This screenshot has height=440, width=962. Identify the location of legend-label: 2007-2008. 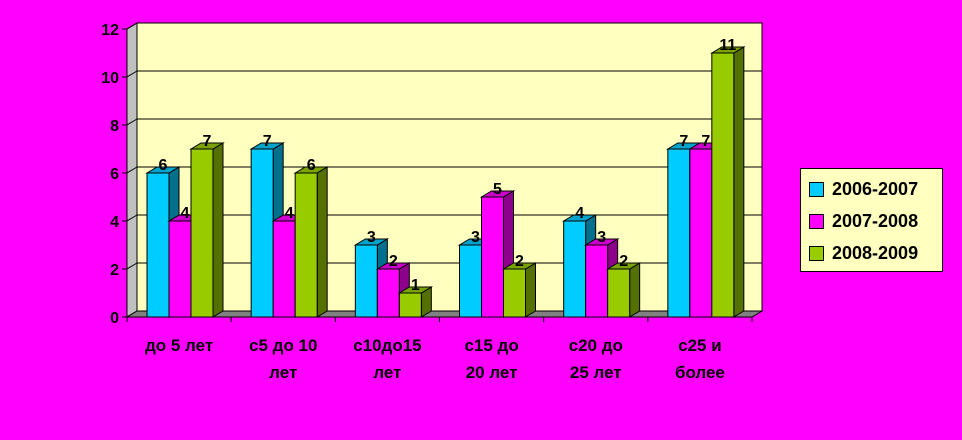
(875, 220).